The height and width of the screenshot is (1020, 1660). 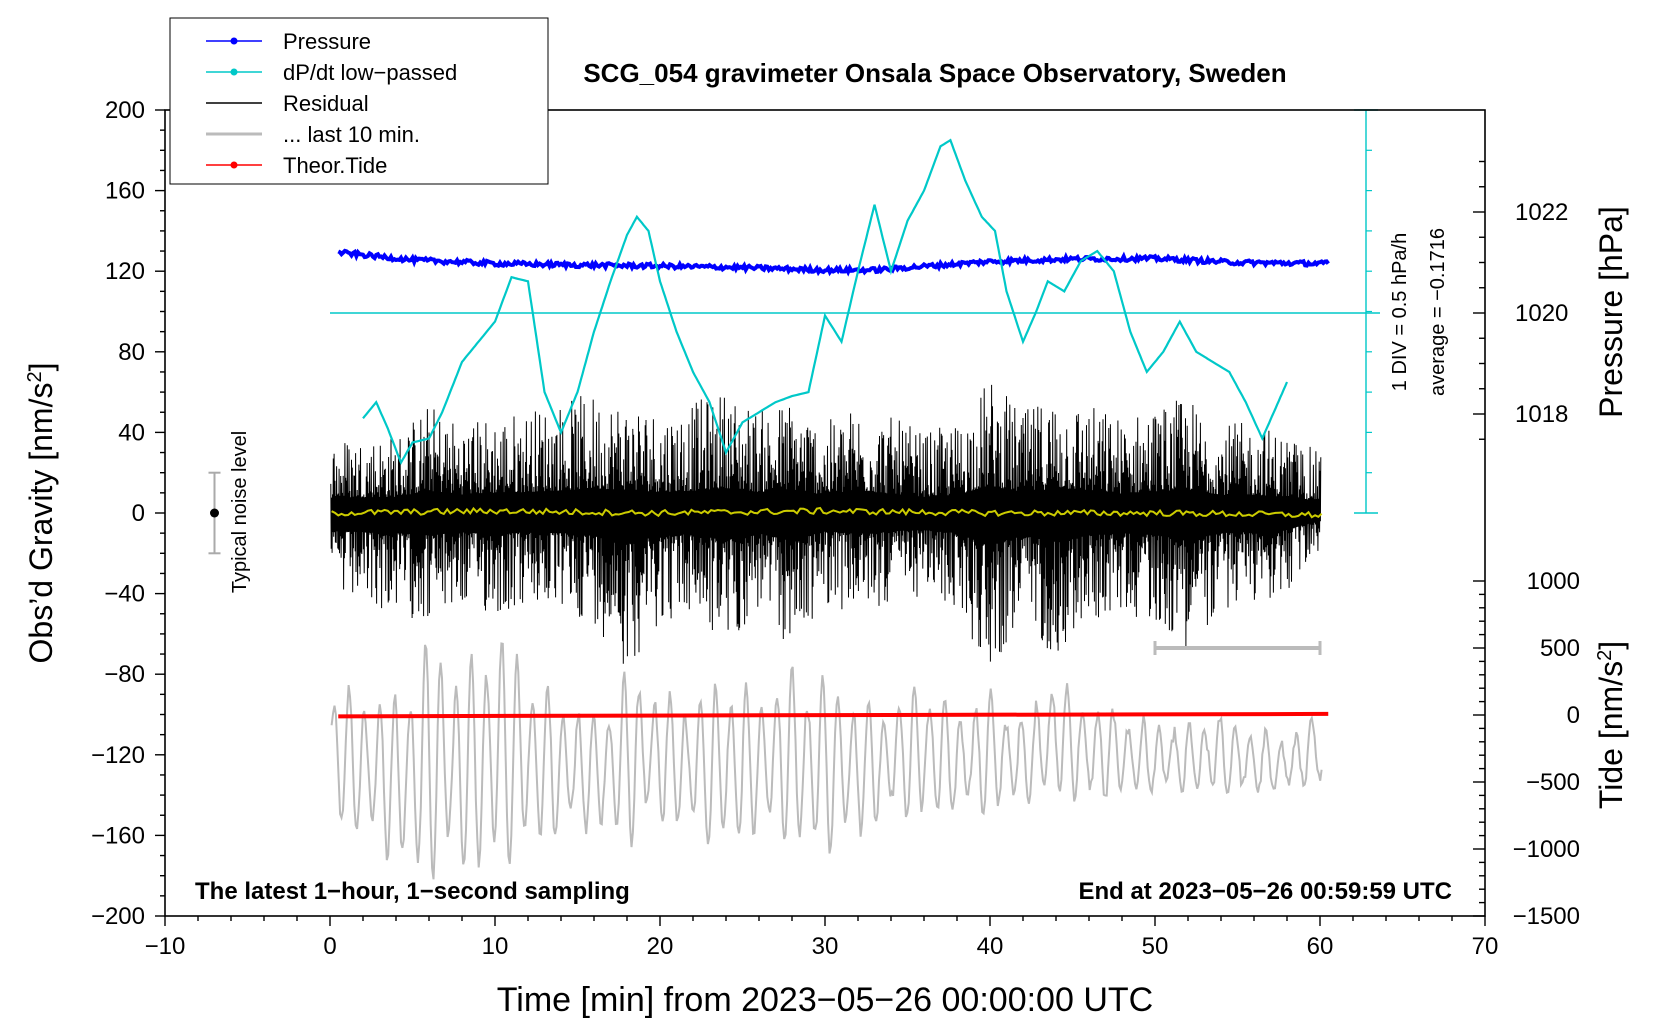 I want to click on y-axis-label-tide: Tide [nm/s2], so click(x=1611, y=725).